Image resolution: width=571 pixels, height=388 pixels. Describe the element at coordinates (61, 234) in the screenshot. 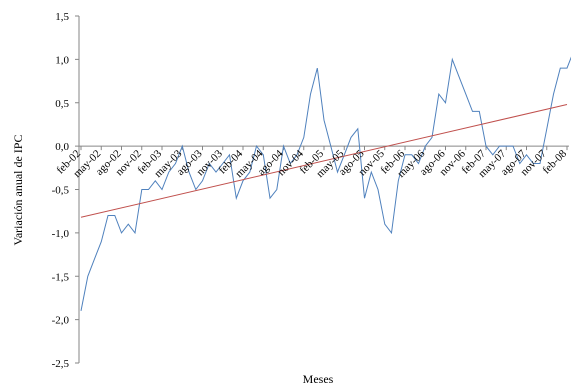

I see `y-tick-label: -1,0` at that location.